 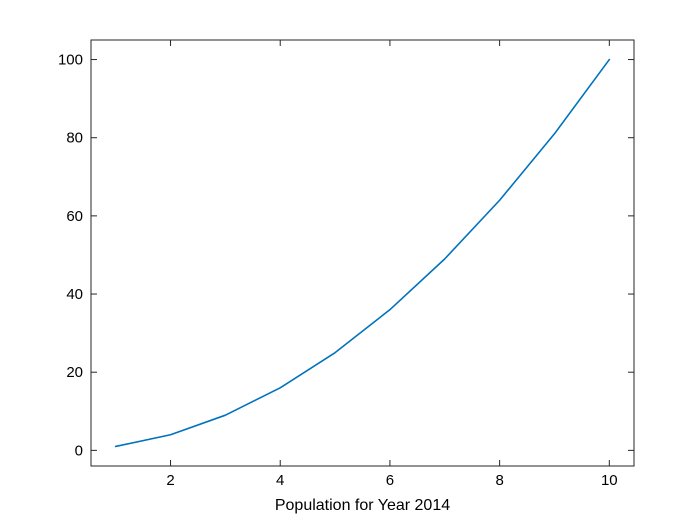 What do you see at coordinates (74, 372) in the screenshot?
I see `y-tick-label: 20` at bounding box center [74, 372].